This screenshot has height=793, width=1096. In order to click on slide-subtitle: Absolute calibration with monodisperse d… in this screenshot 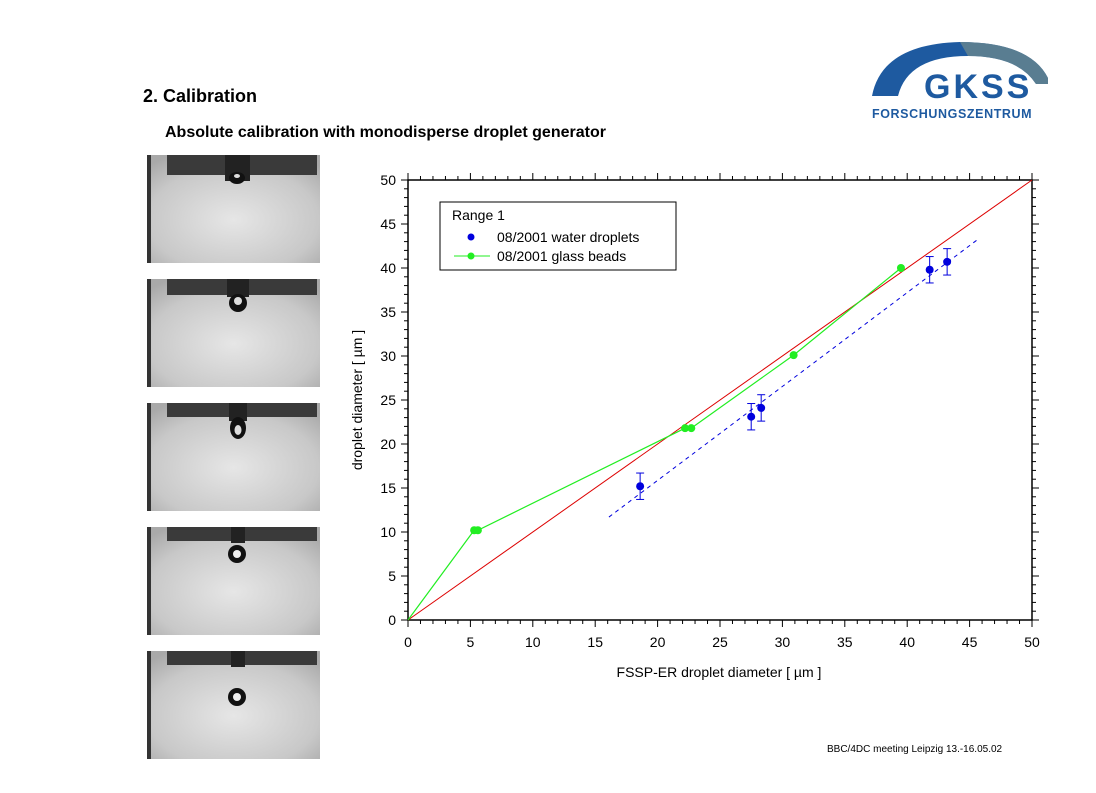, I will do `click(385, 132)`.